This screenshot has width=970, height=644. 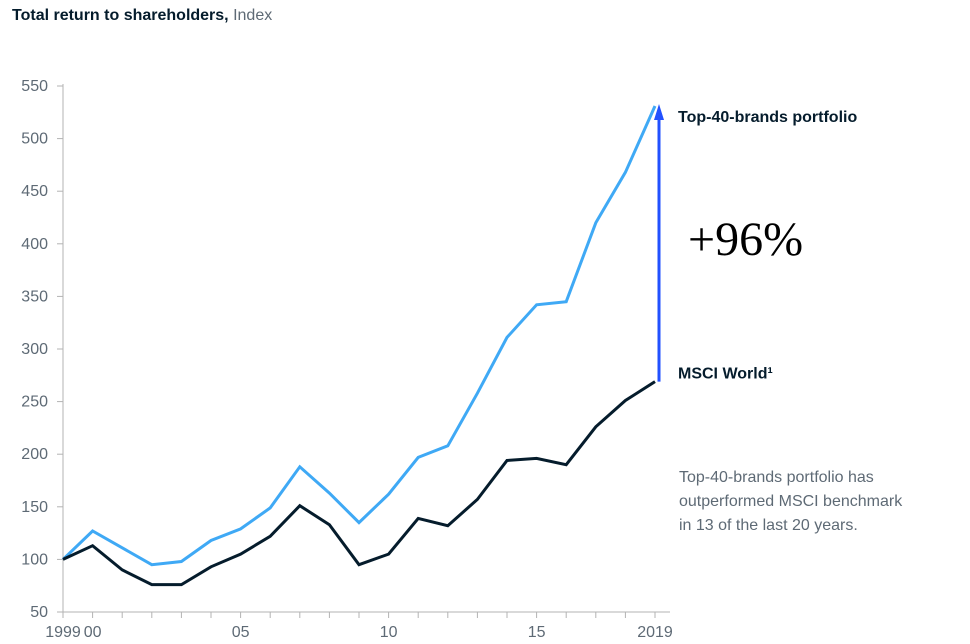 What do you see at coordinates (34, 402) in the screenshot?
I see `y-tick-label: 250` at bounding box center [34, 402].